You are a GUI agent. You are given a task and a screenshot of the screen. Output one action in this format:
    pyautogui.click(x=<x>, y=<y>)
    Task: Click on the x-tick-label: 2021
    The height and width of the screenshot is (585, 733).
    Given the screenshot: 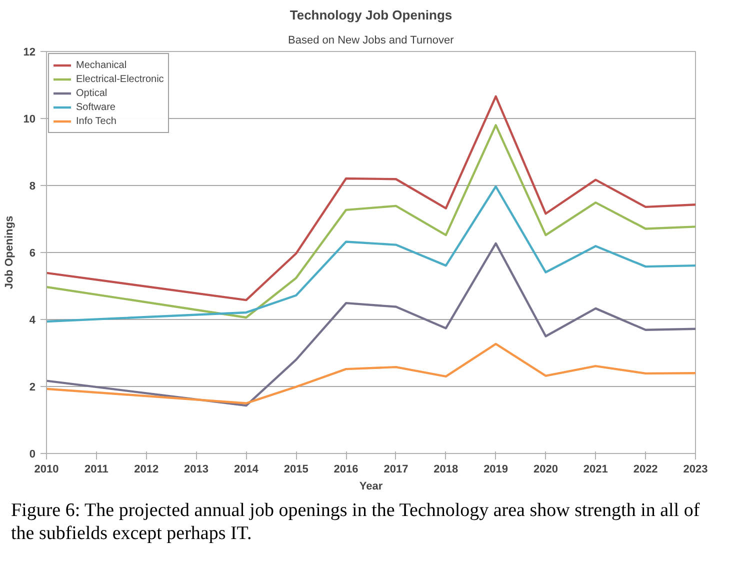 What is the action you would take?
    pyautogui.click(x=595, y=470)
    